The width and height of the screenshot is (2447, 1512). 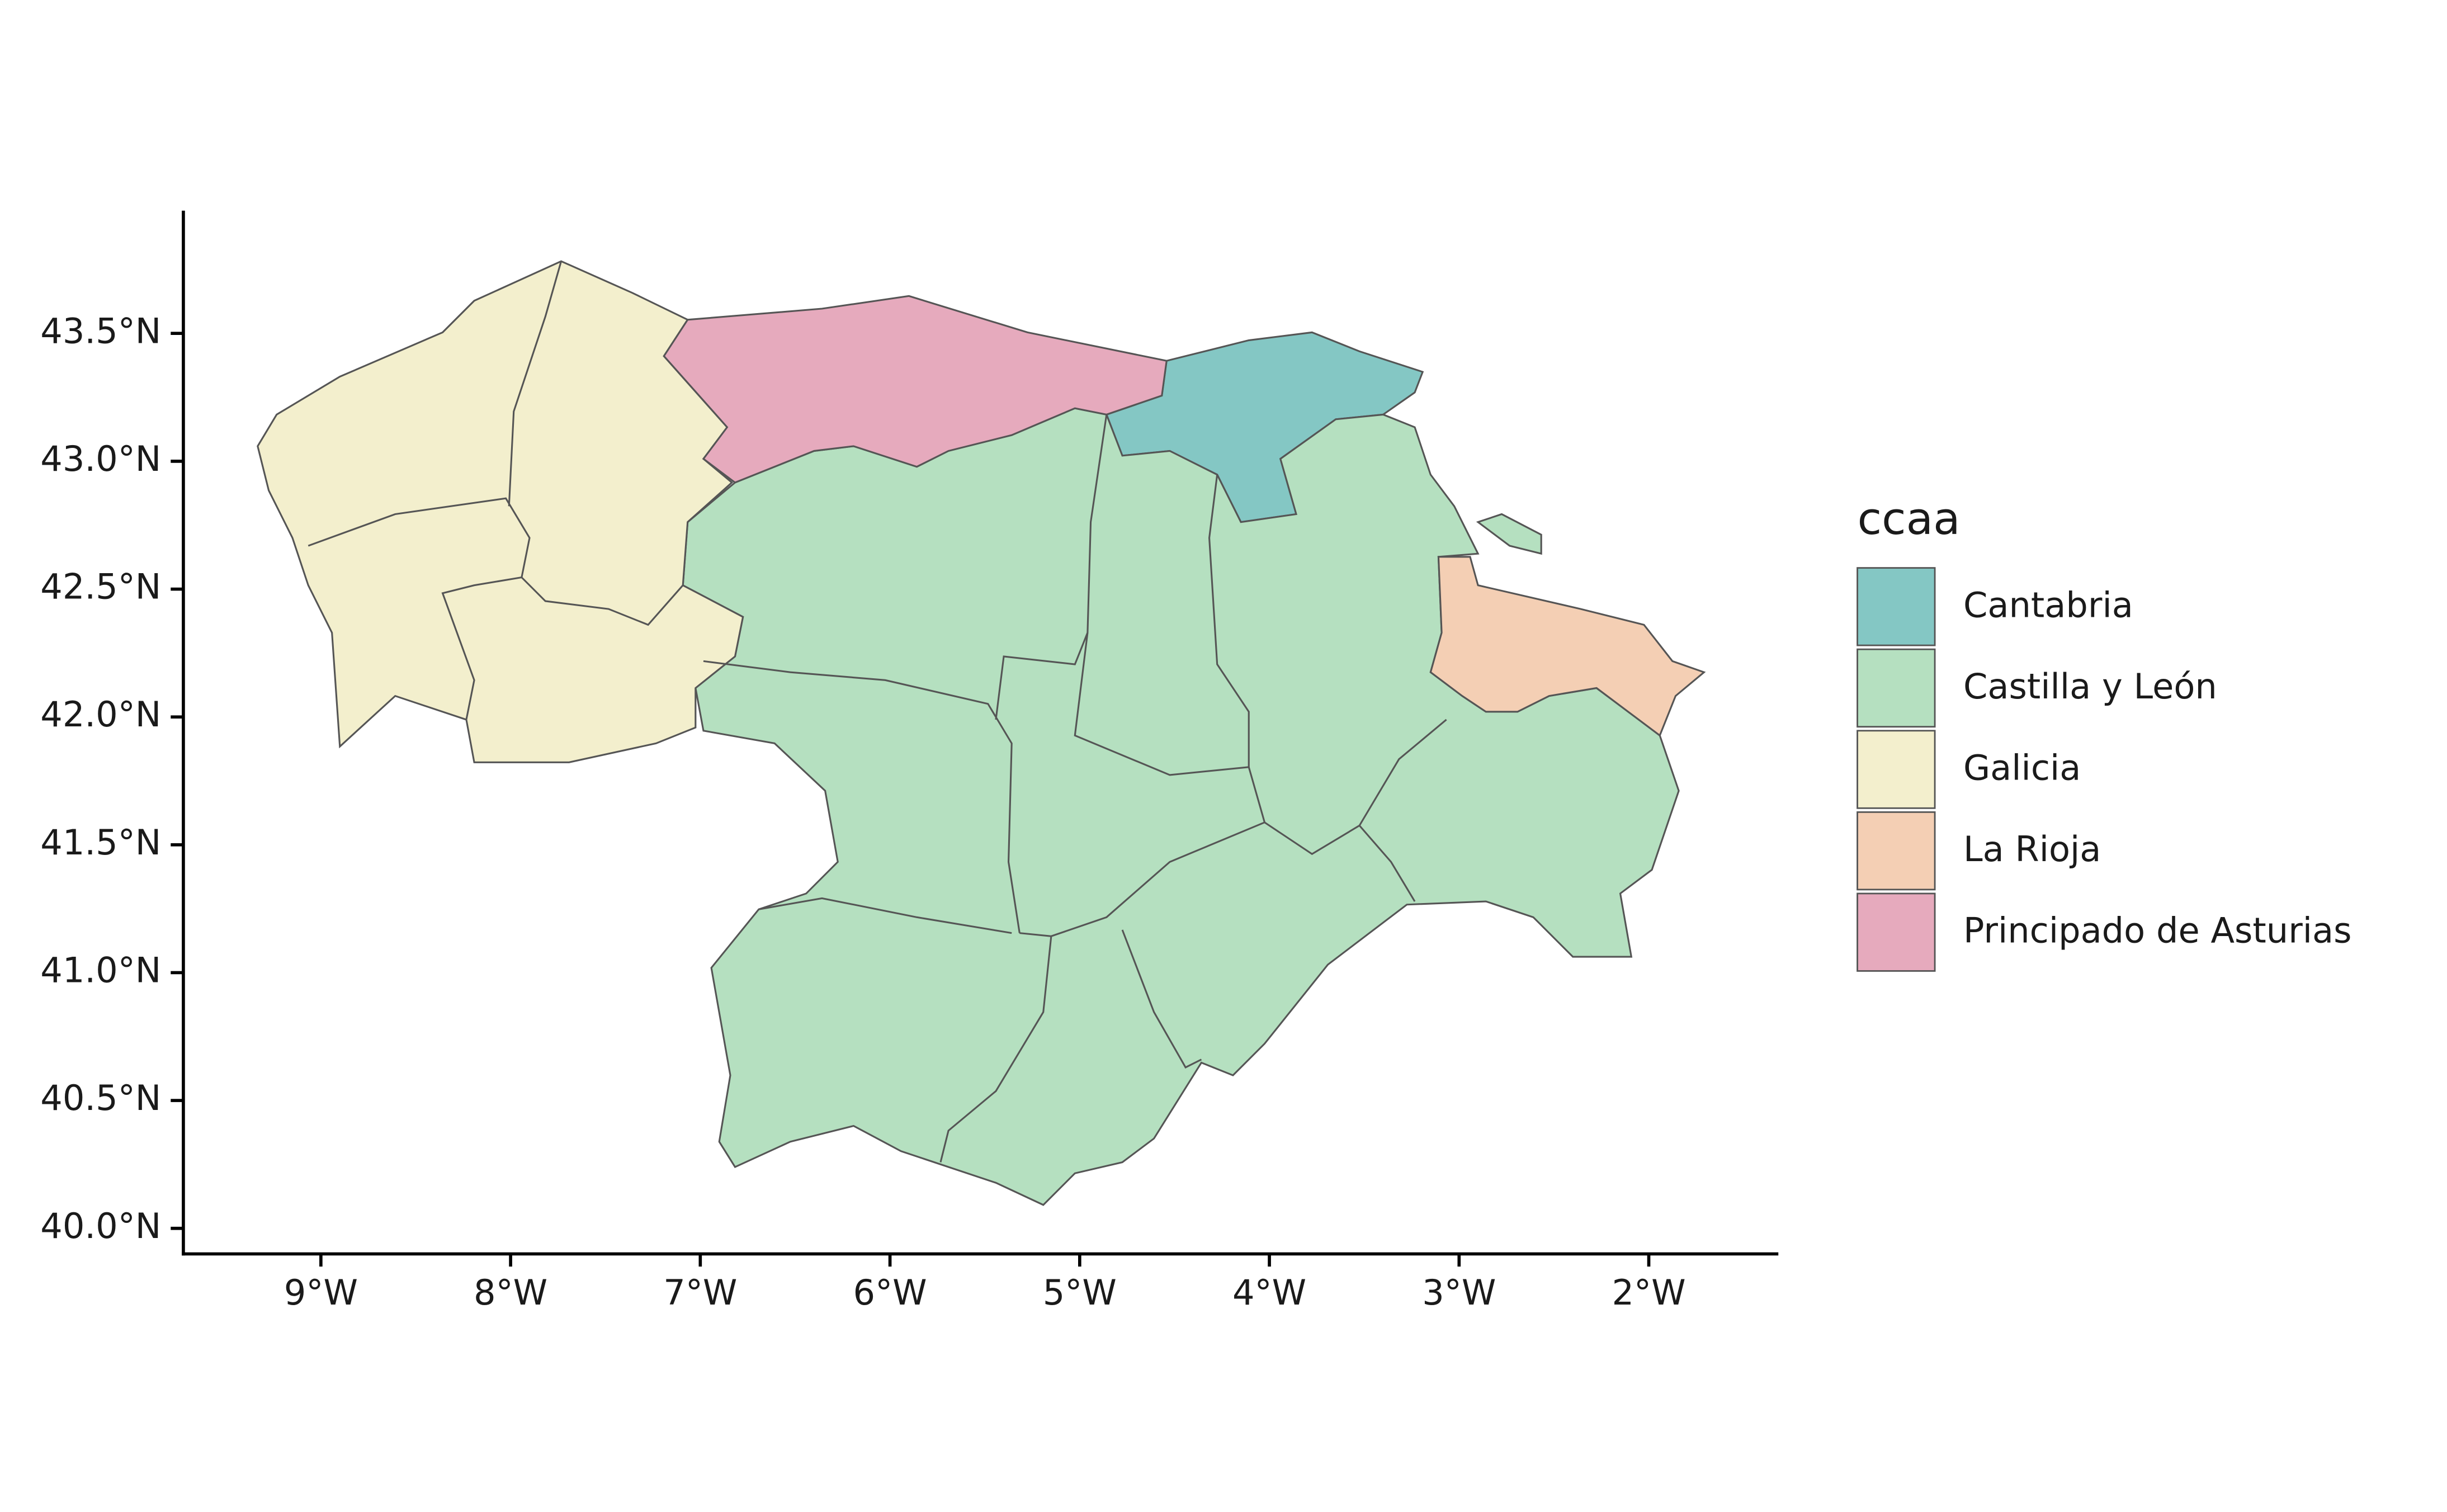 I want to click on x-tick-label: 5°W, so click(x=1080, y=1292).